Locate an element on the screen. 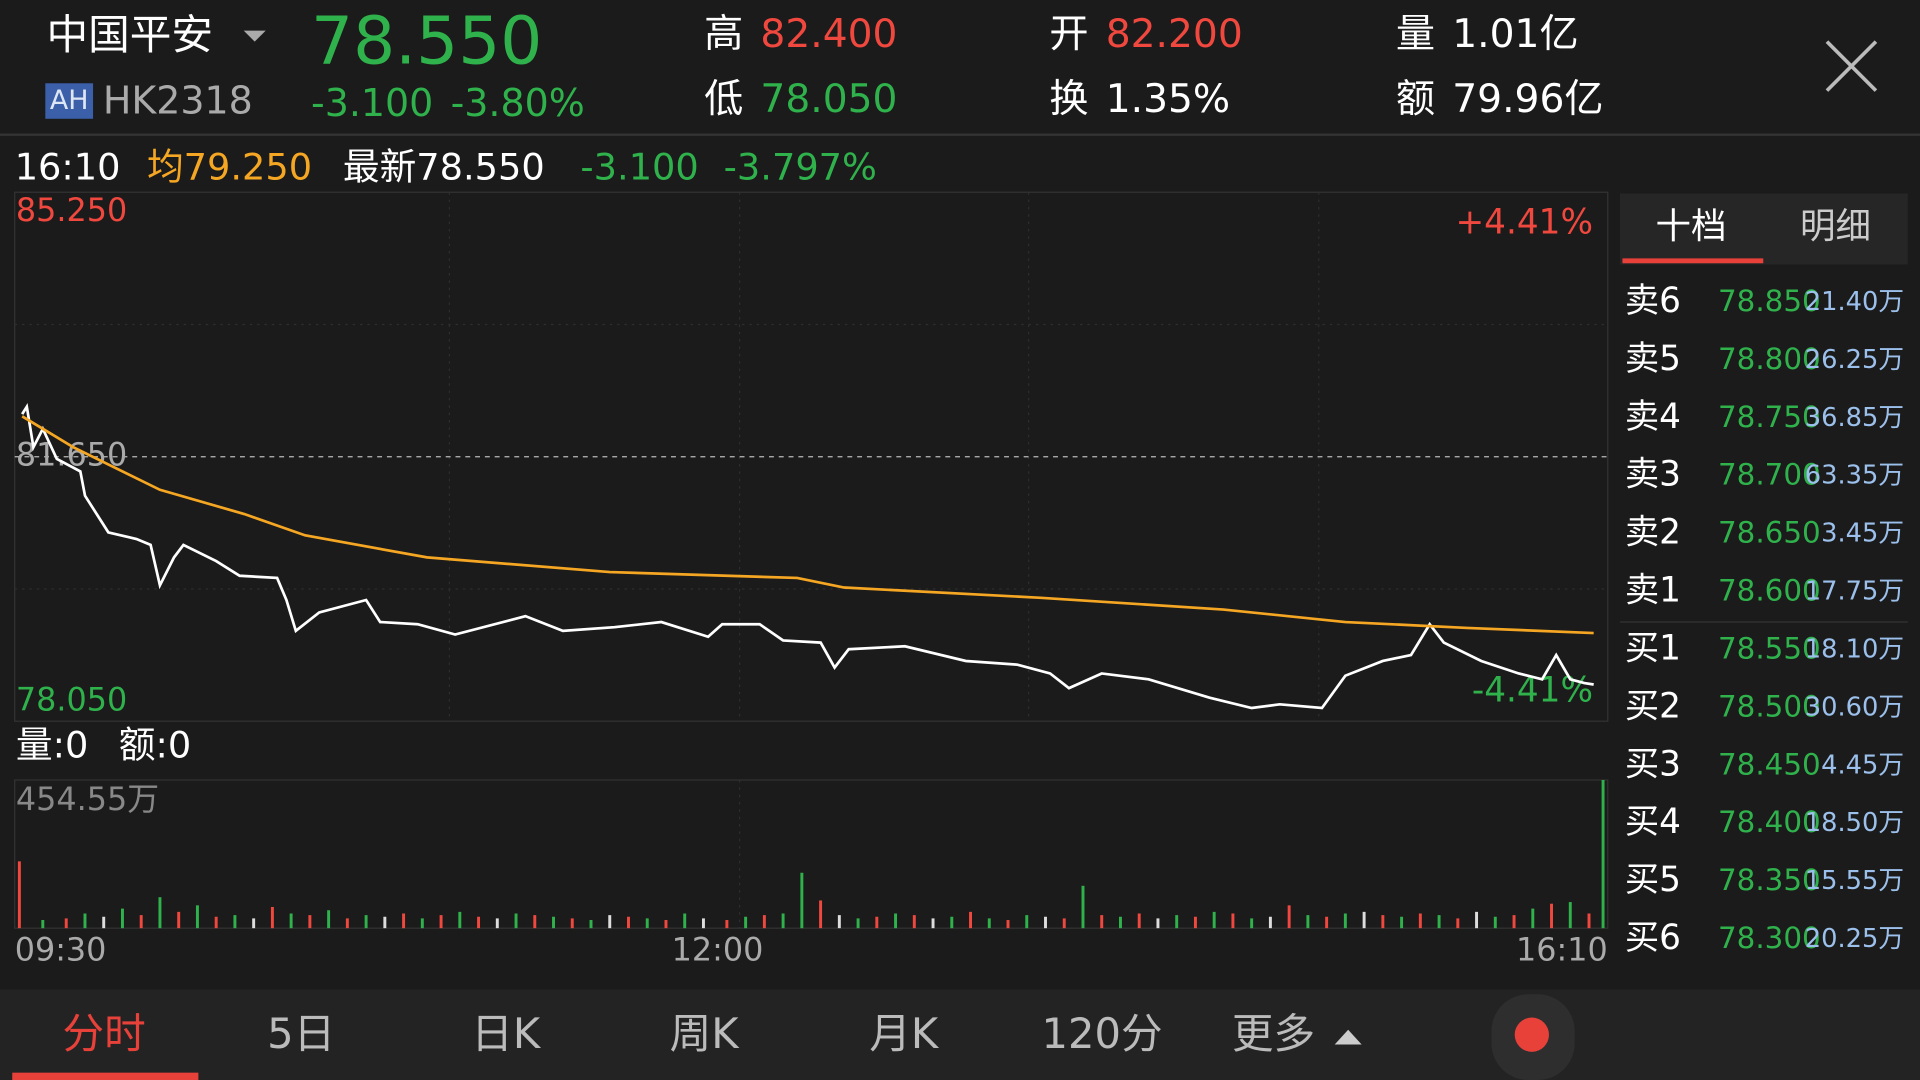 The height and width of the screenshot is (1080, 1920). tab-bar is located at coordinates (960, 1034).